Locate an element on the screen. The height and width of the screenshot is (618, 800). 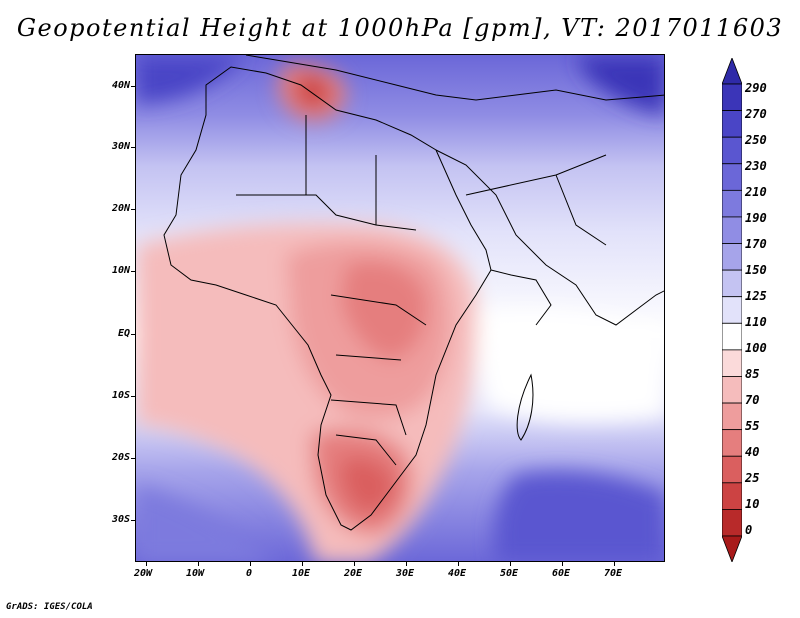
lon-label-50e: 50E is located at coordinates (509, 573).